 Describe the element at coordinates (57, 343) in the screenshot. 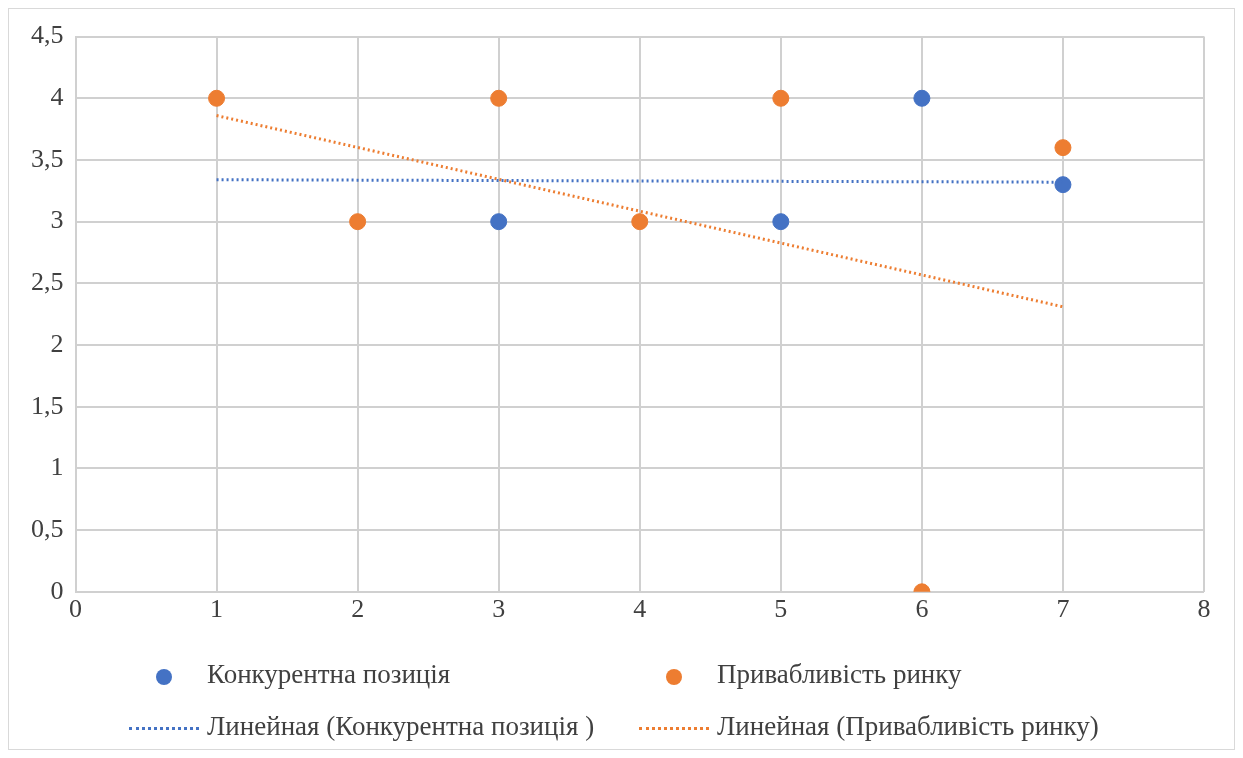

I see `y-tick-label: 2` at that location.